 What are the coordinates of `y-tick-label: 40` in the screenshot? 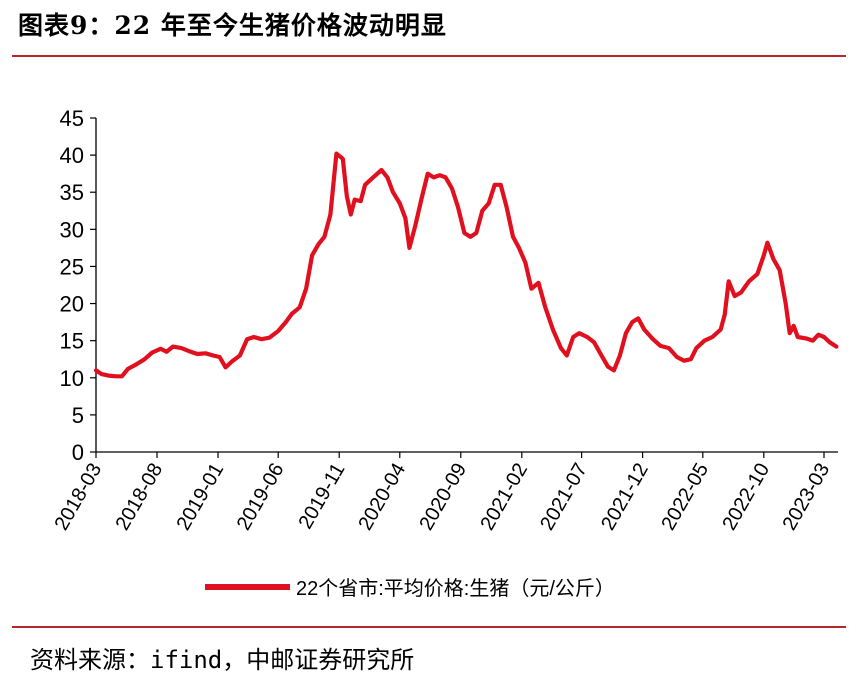 It's located at (72, 155).